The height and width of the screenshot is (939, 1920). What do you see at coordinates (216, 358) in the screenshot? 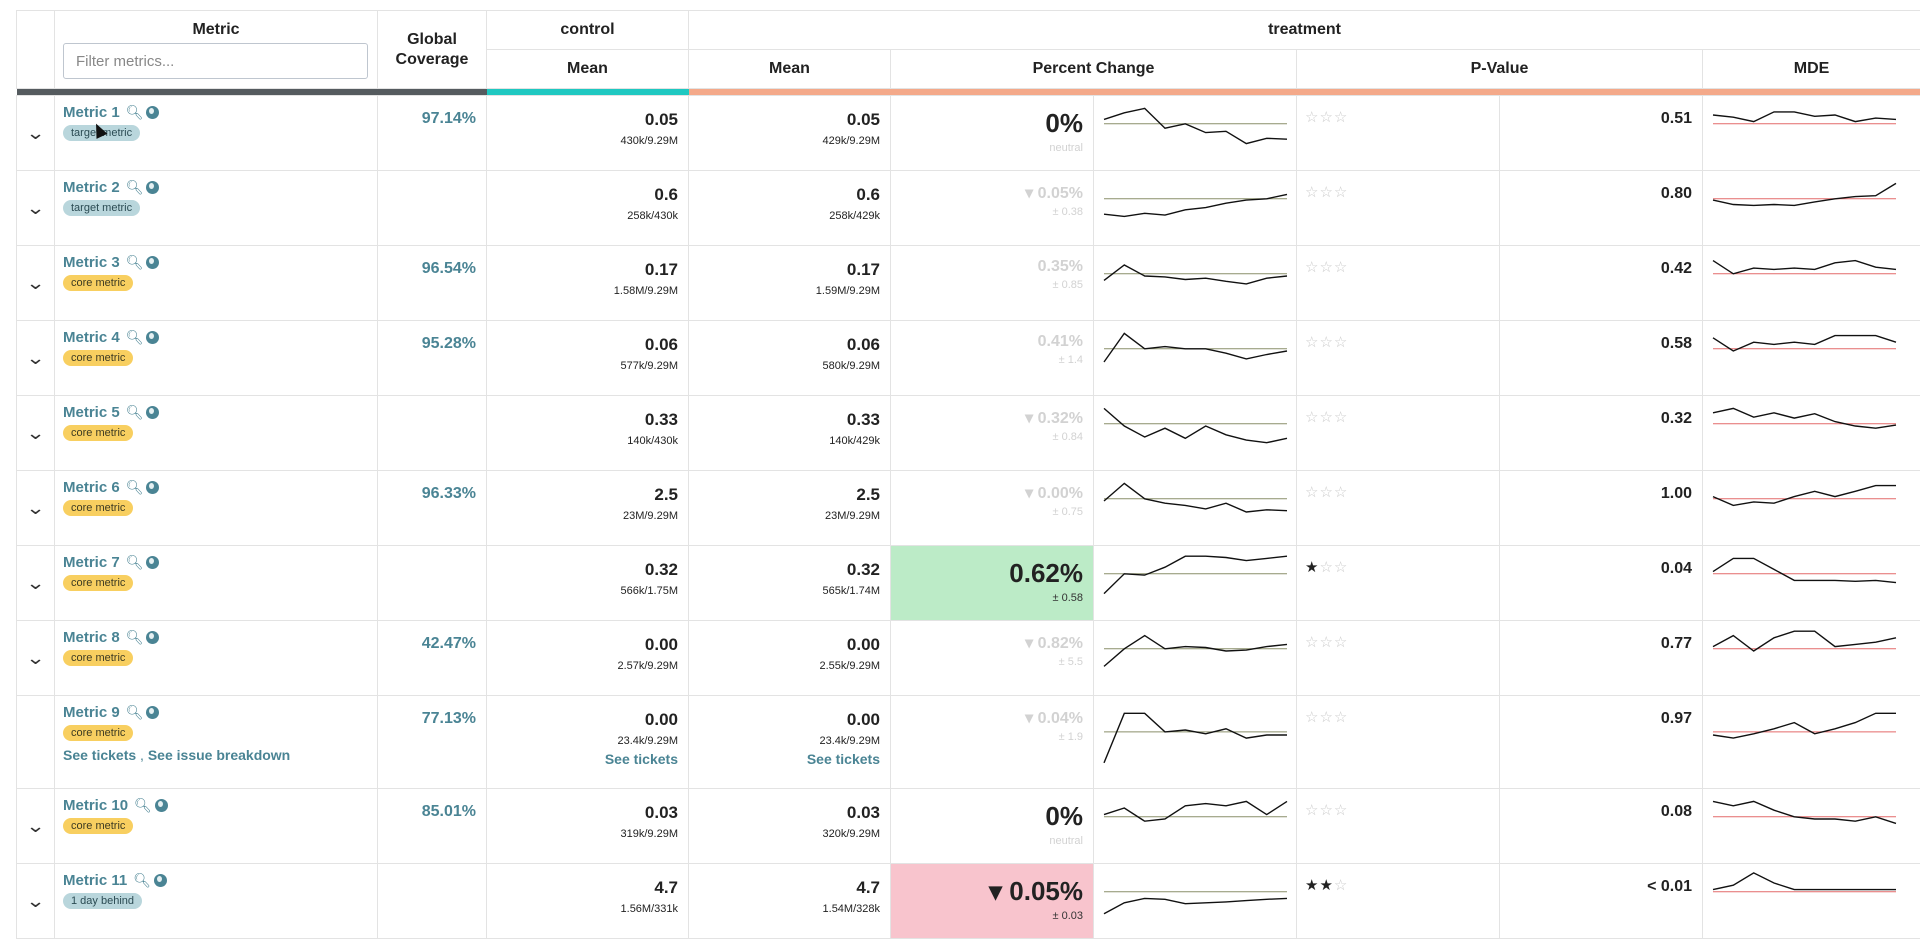
I see `metric-cell: Metric 4🔍︎ core metric` at bounding box center [216, 358].